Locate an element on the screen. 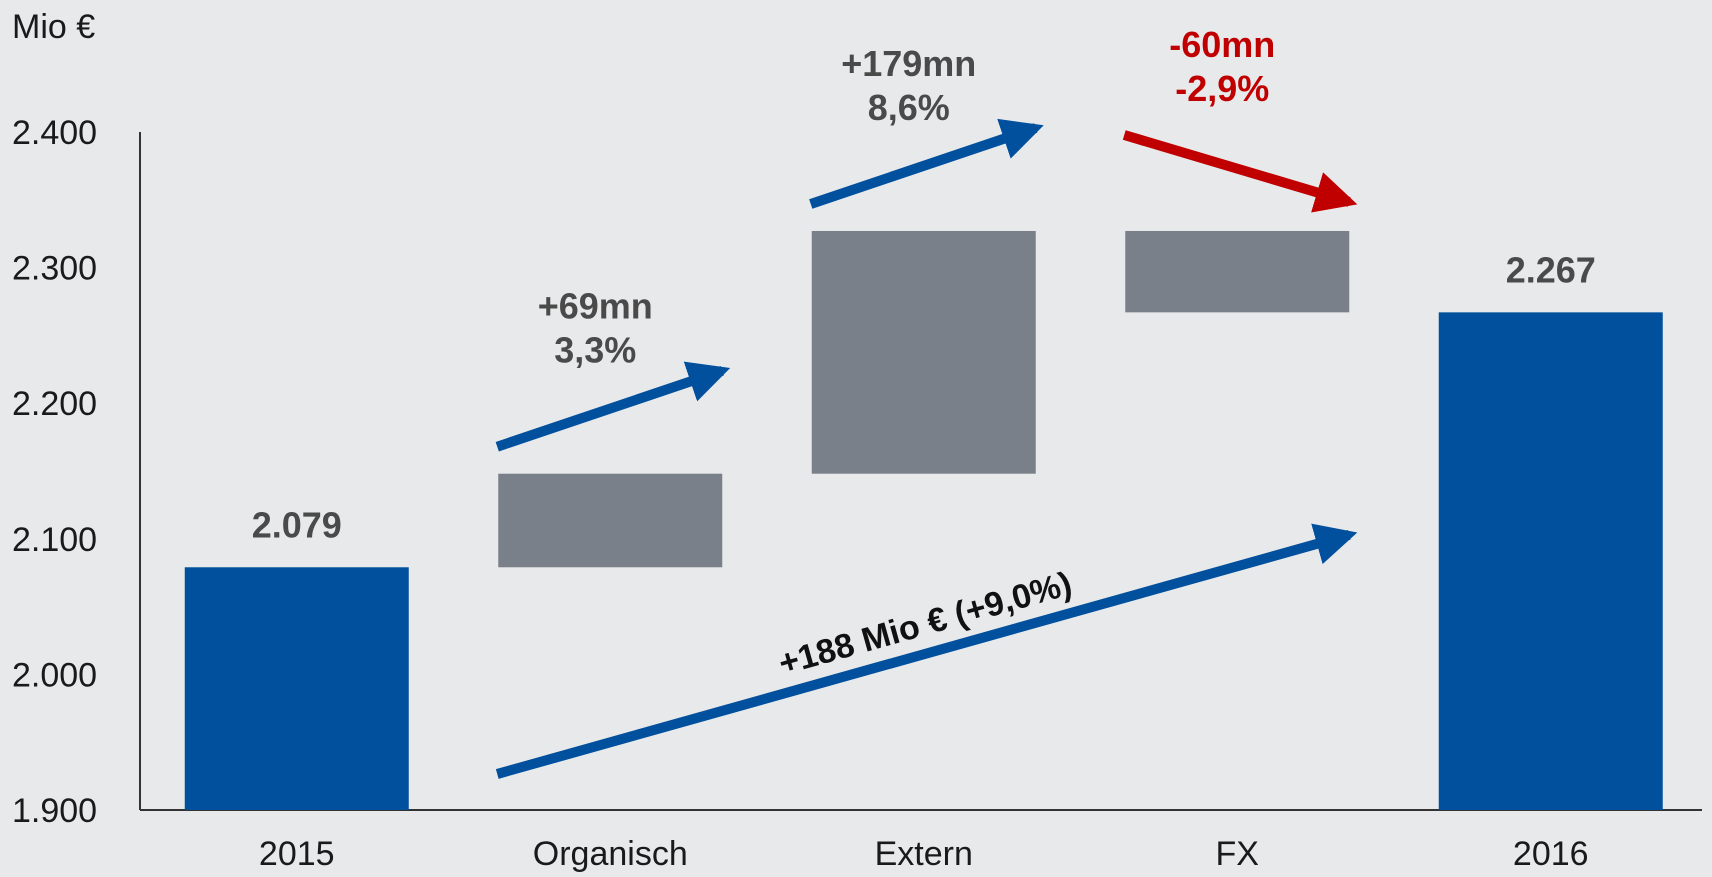  bar-2015 is located at coordinates (296, 688).